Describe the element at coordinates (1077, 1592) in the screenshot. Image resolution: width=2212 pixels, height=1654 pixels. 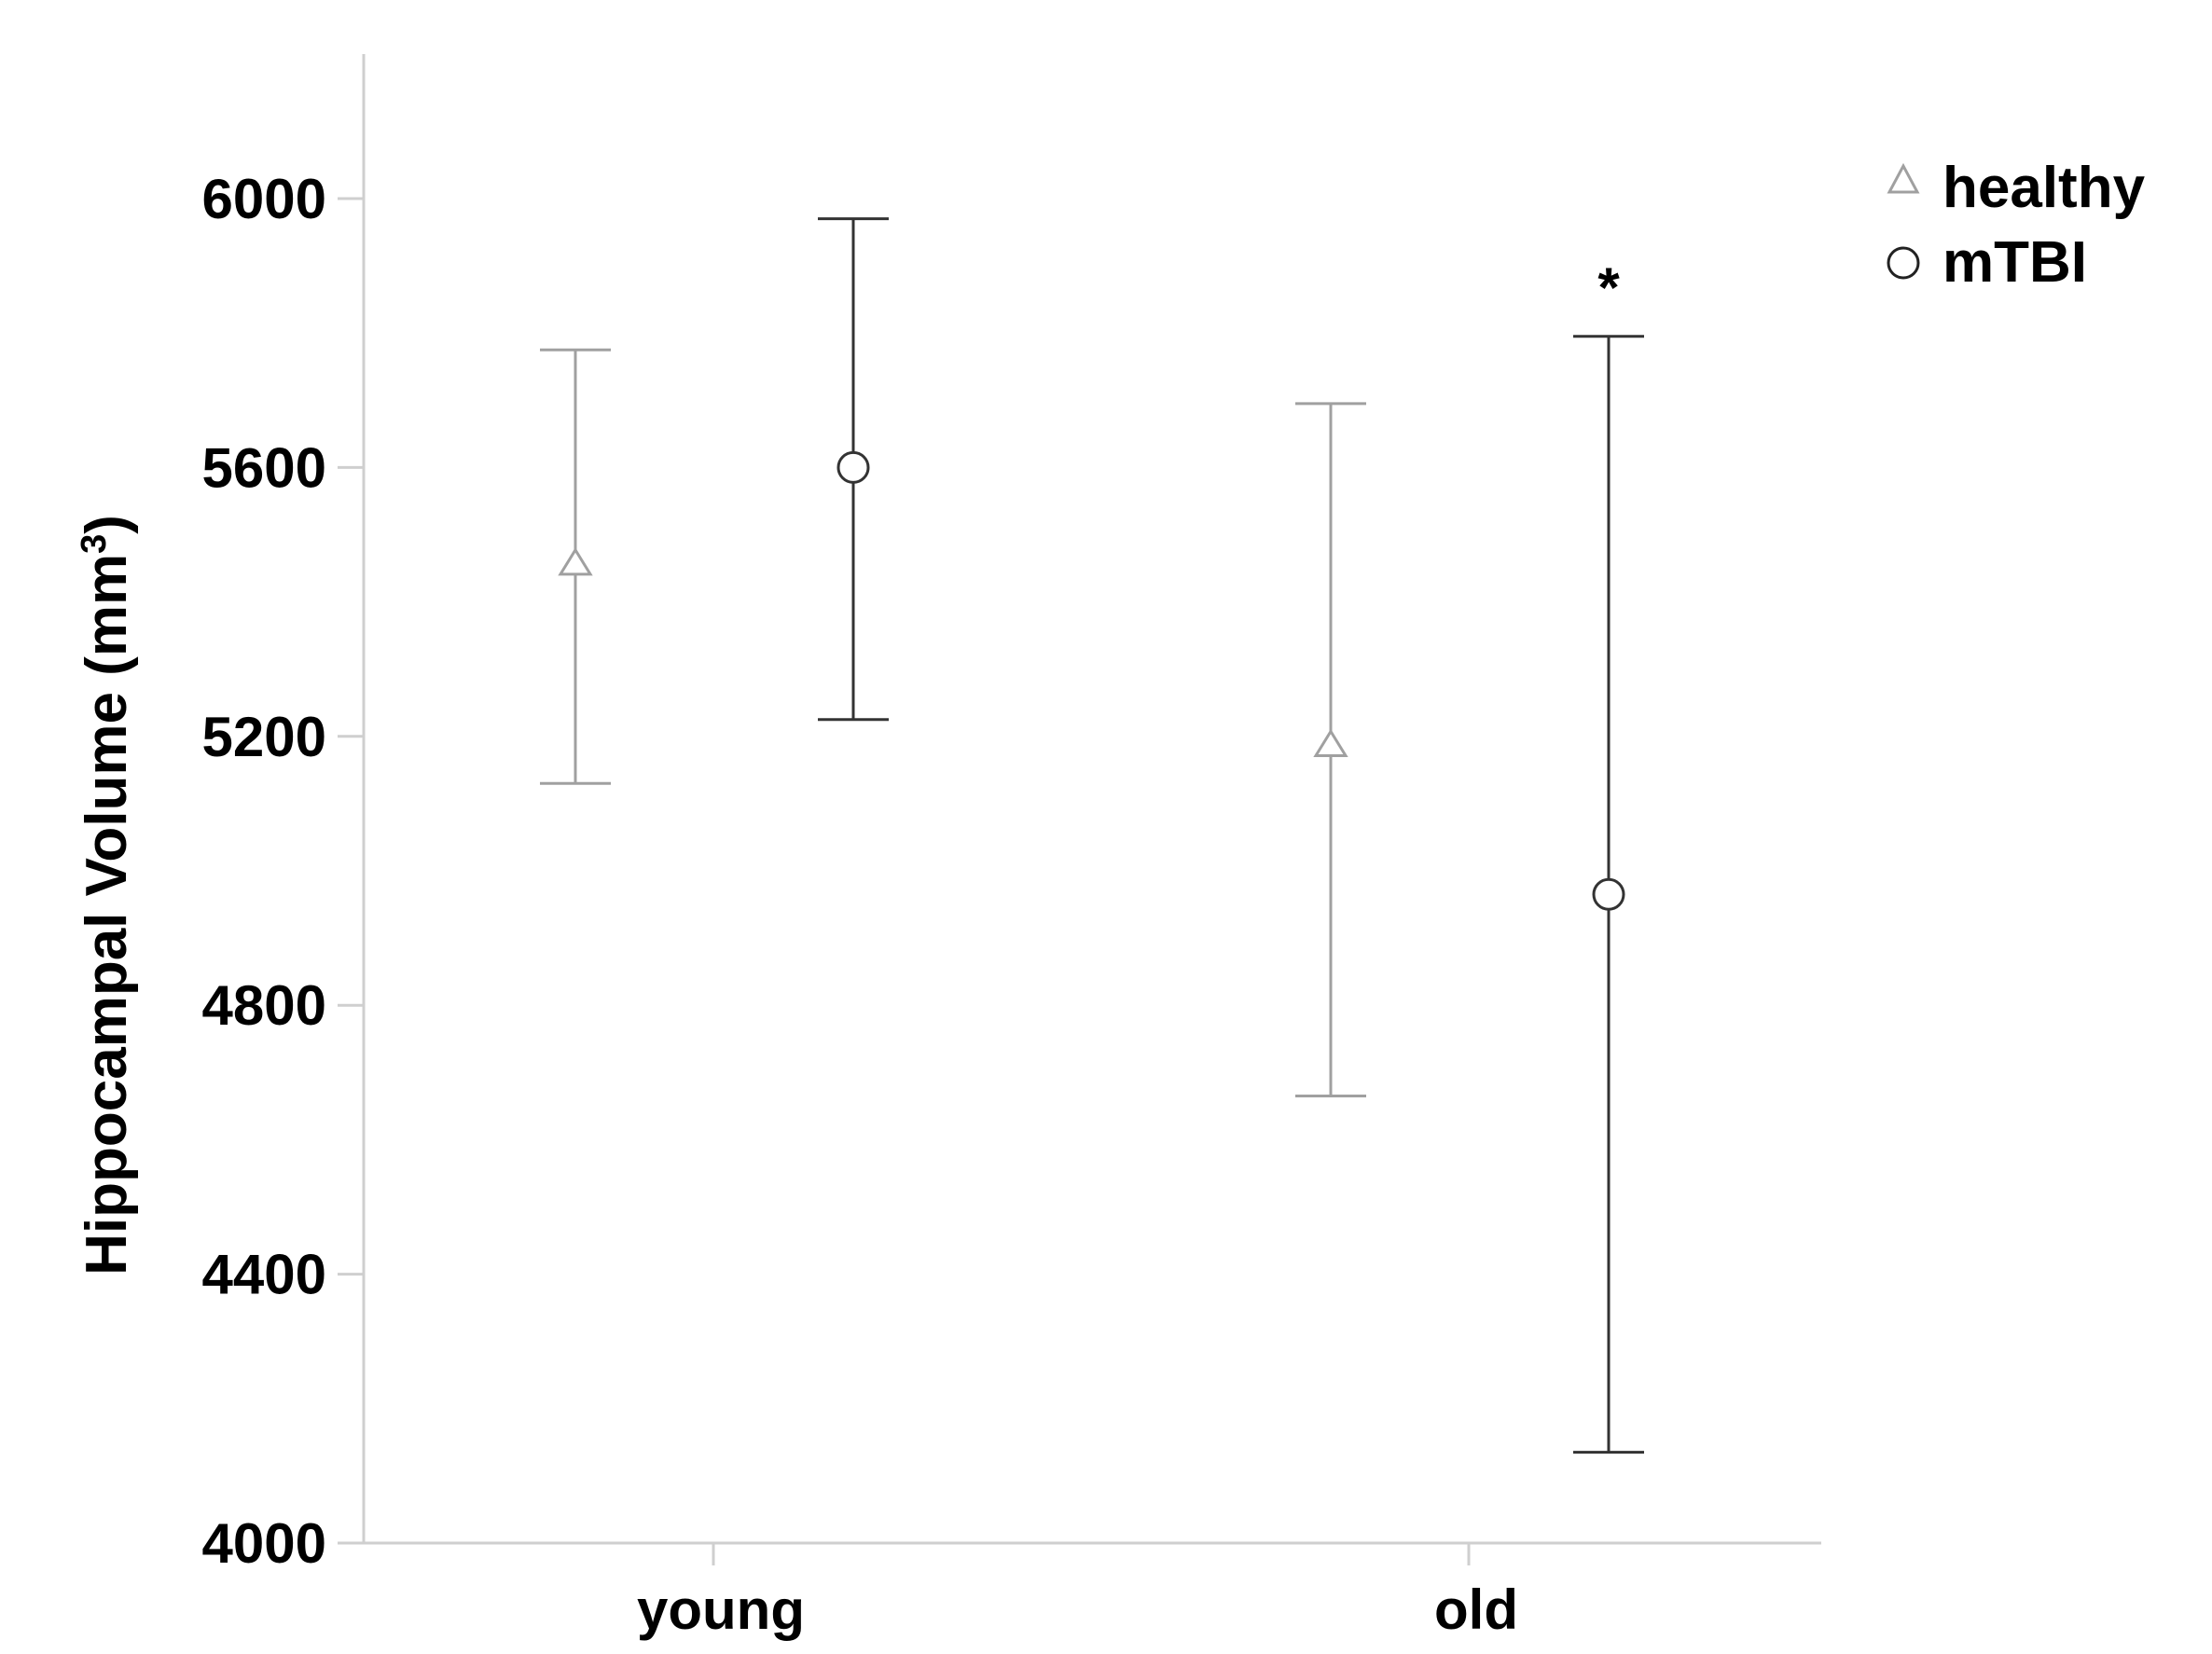
I see `x-axis-ticks: young old` at that location.